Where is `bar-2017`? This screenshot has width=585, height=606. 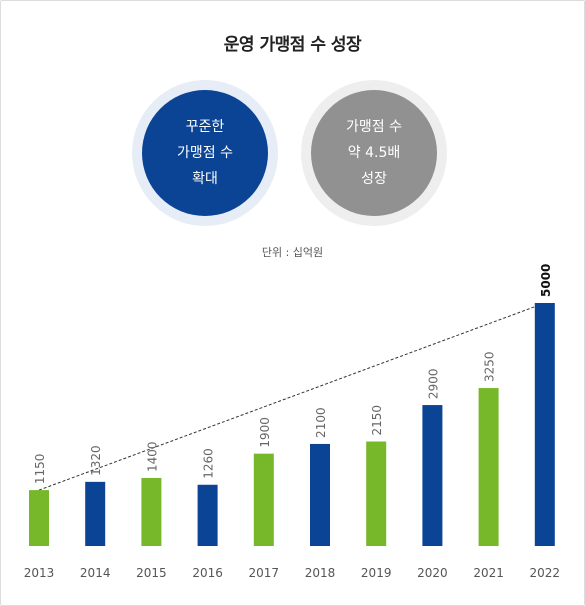 bar-2017 is located at coordinates (263, 499).